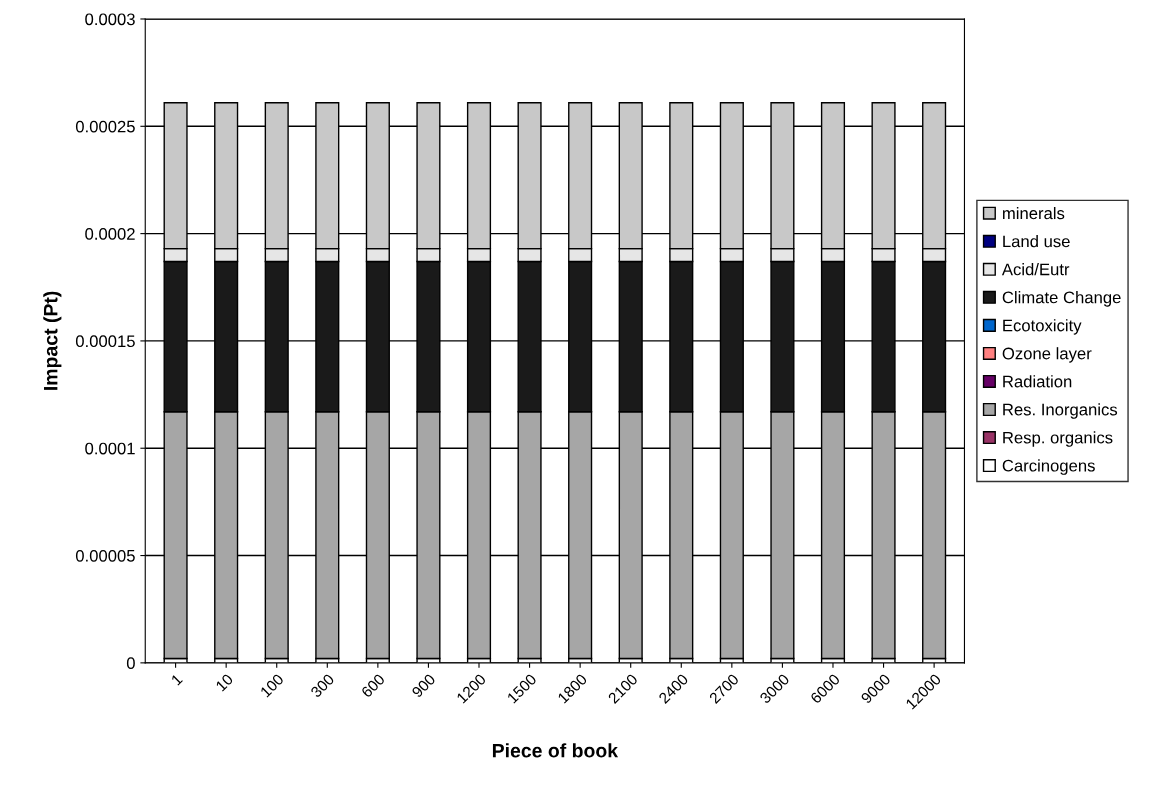 This screenshot has width=1162, height=791. What do you see at coordinates (1042, 327) in the screenshot?
I see `legend-label: Ecotoxicity` at bounding box center [1042, 327].